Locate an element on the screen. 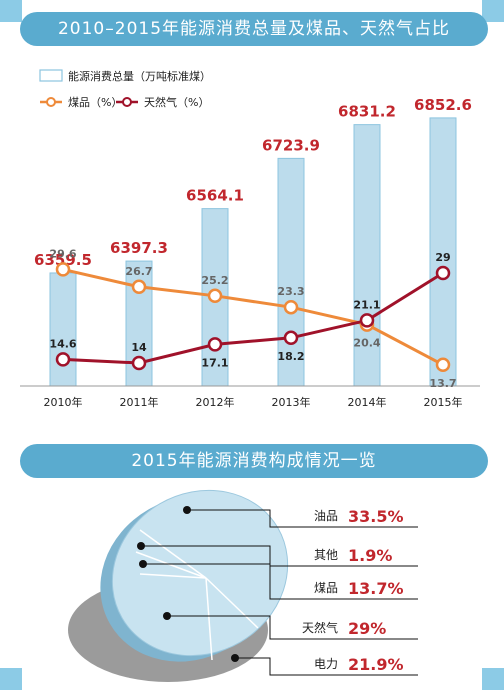 This screenshot has height=690, width=504. pie-title-banner: 2015年能源消费构成情况一览 is located at coordinates (254, 461).